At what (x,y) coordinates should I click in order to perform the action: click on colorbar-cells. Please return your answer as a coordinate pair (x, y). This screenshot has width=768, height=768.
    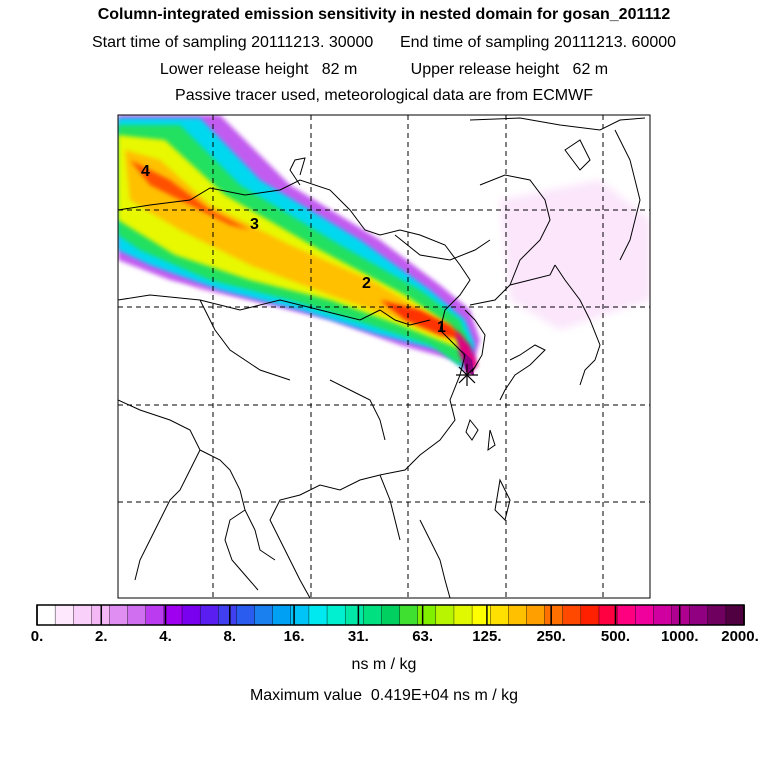
    Looking at the image, I should click on (390, 615).